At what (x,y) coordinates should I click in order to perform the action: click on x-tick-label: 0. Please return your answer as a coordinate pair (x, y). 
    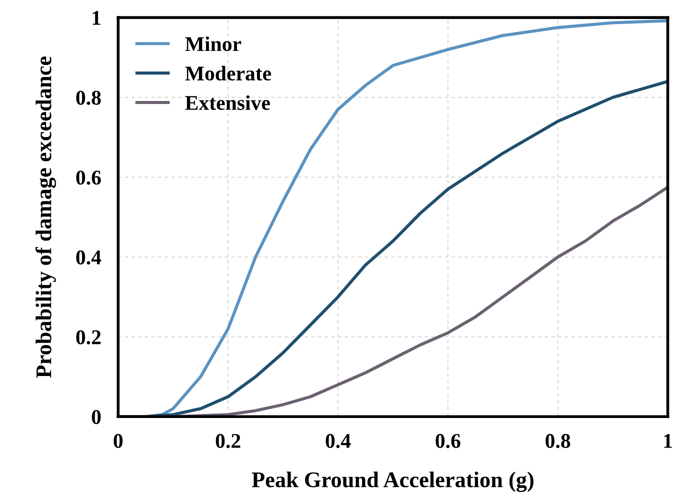
    Looking at the image, I should click on (118, 441).